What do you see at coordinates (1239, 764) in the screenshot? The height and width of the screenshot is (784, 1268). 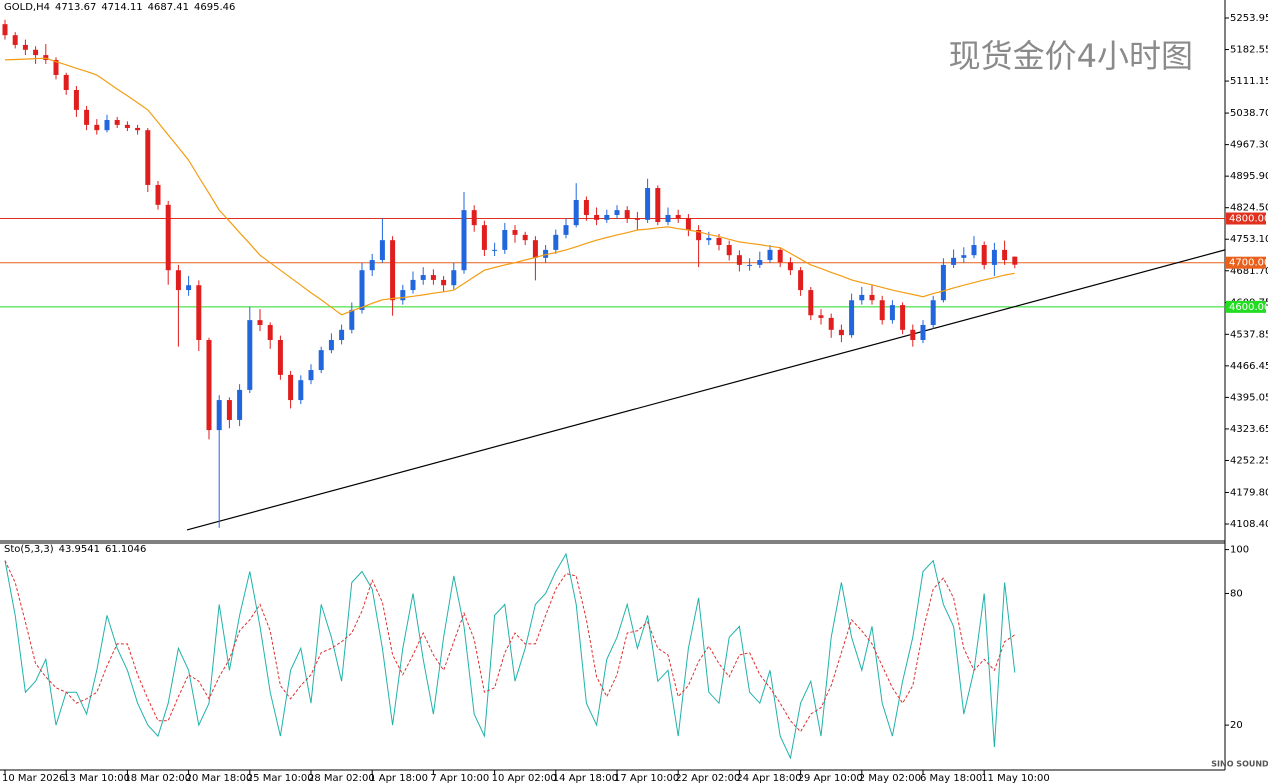 I see `logo: SINO SOUND` at bounding box center [1239, 764].